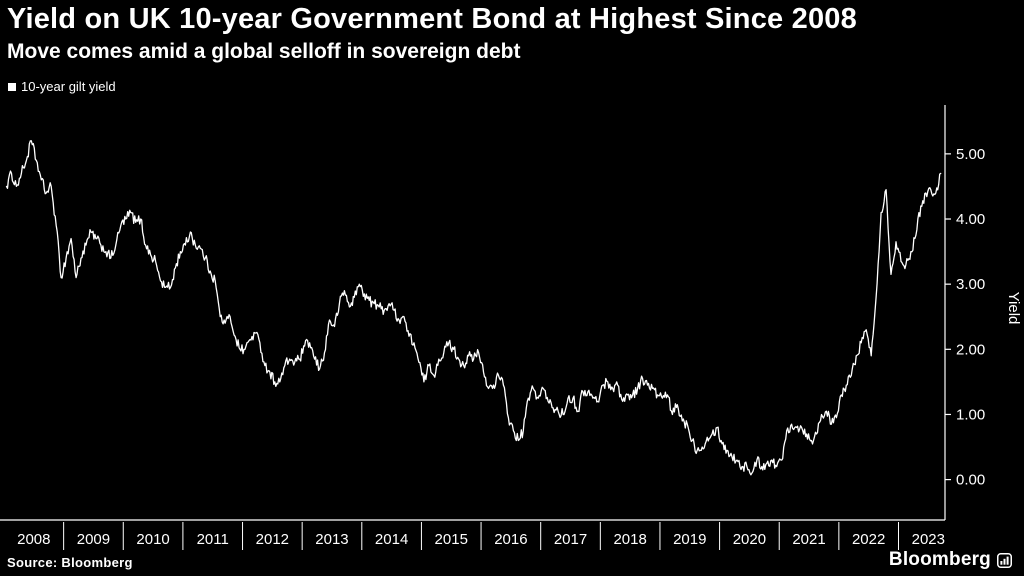 This screenshot has width=1024, height=576. I want to click on bloomberg-chart-icon, so click(1004, 560).